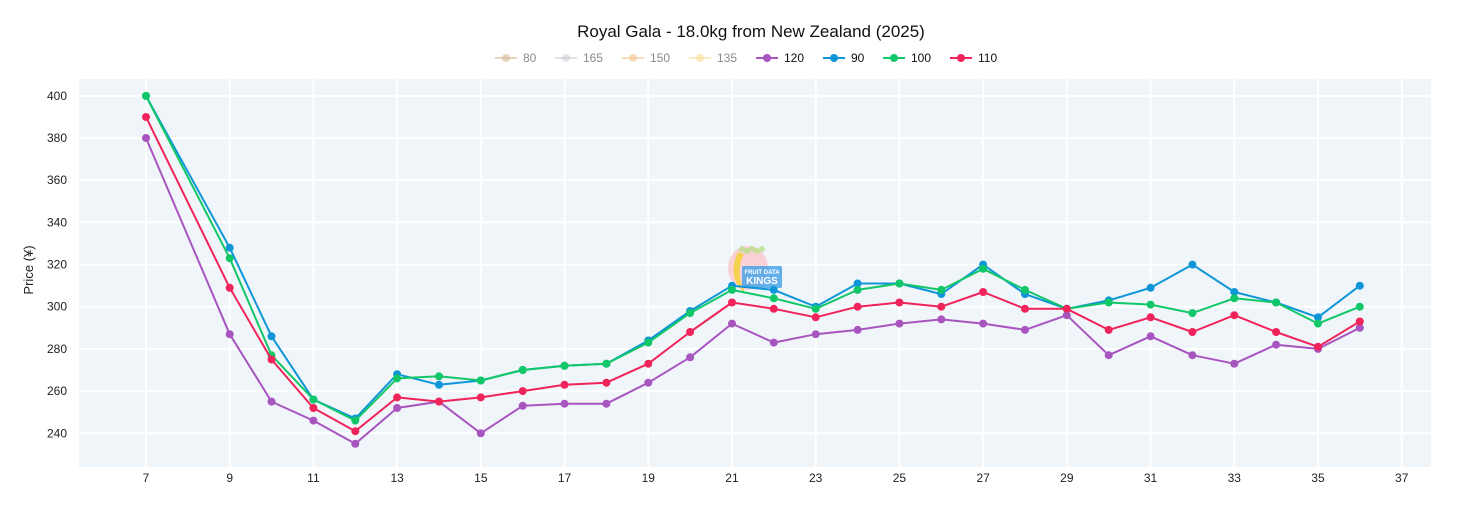 This screenshot has width=1457, height=506. Describe the element at coordinates (646, 58) in the screenshot. I see `legend-item-150: 150` at that location.